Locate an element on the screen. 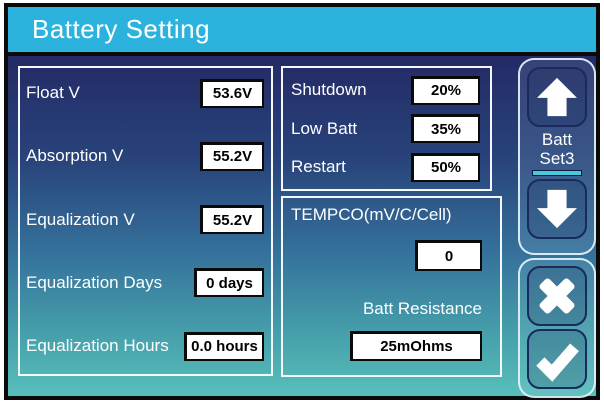  tempco-field: 0 is located at coordinates (448, 255).